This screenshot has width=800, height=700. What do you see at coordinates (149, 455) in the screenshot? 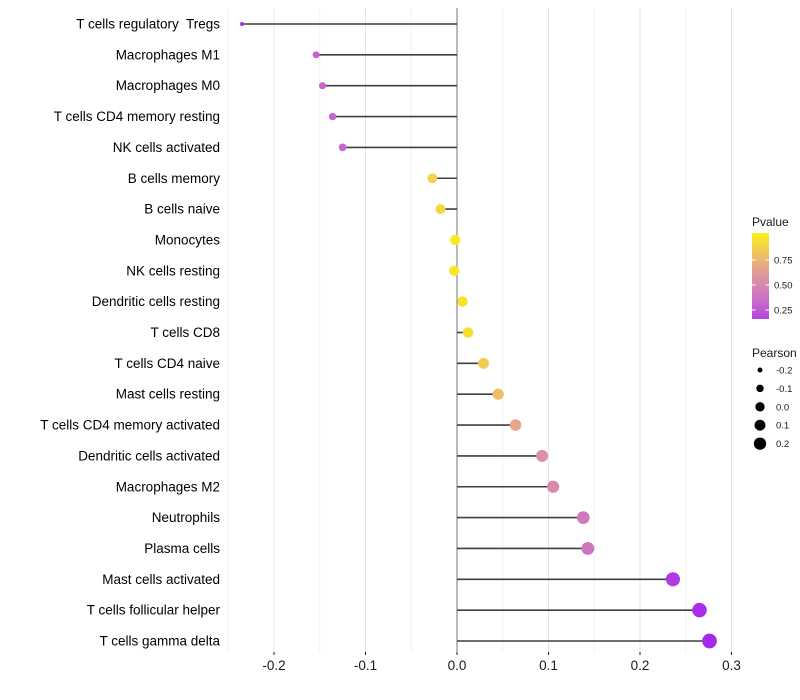
I see `category-label: Dendritic cells activated` at bounding box center [149, 455].